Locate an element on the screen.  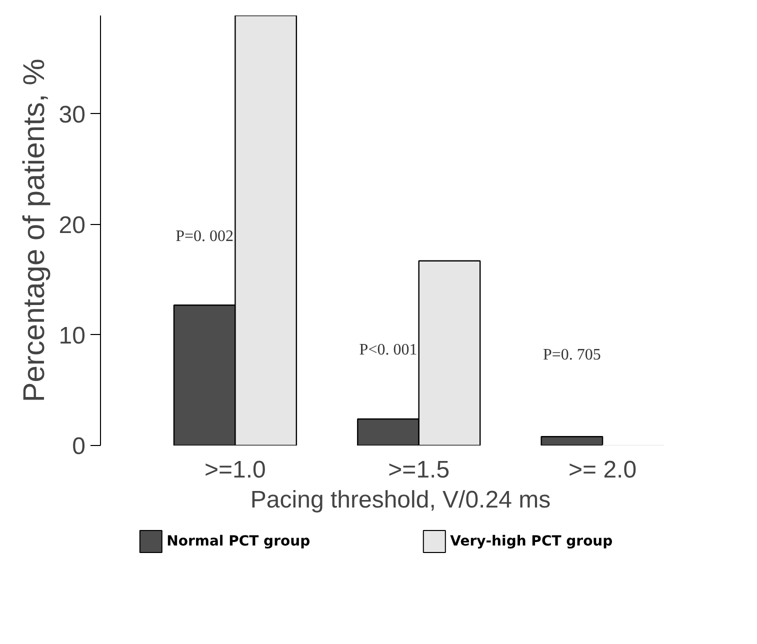
x-axis-title: Pacing threshold, V/0.24 ms is located at coordinates (400, 500).